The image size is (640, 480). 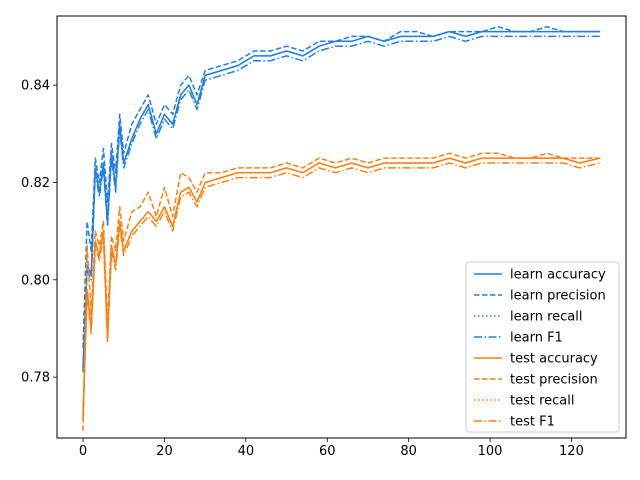 What do you see at coordinates (39, 232) in the screenshot?
I see `y-axis: 0.78 0.80 0.82 0.84` at bounding box center [39, 232].